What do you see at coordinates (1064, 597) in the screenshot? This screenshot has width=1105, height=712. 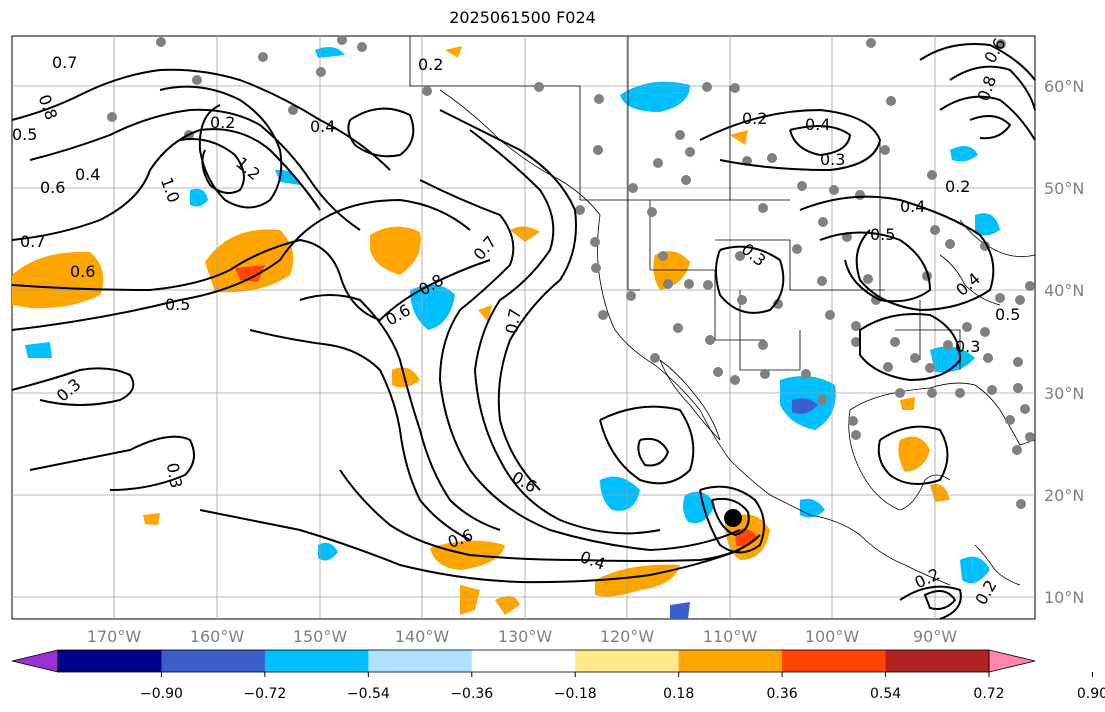 I see `lat-label: 10°N` at bounding box center [1064, 597].